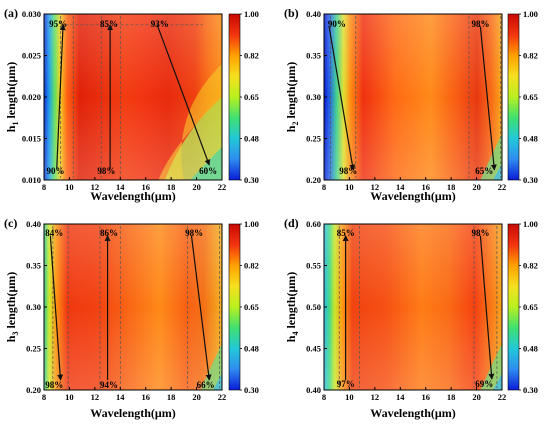 The image size is (550, 429). Describe the element at coordinates (58, 24) in the screenshot. I see `percentage-annotation: 95%` at that location.